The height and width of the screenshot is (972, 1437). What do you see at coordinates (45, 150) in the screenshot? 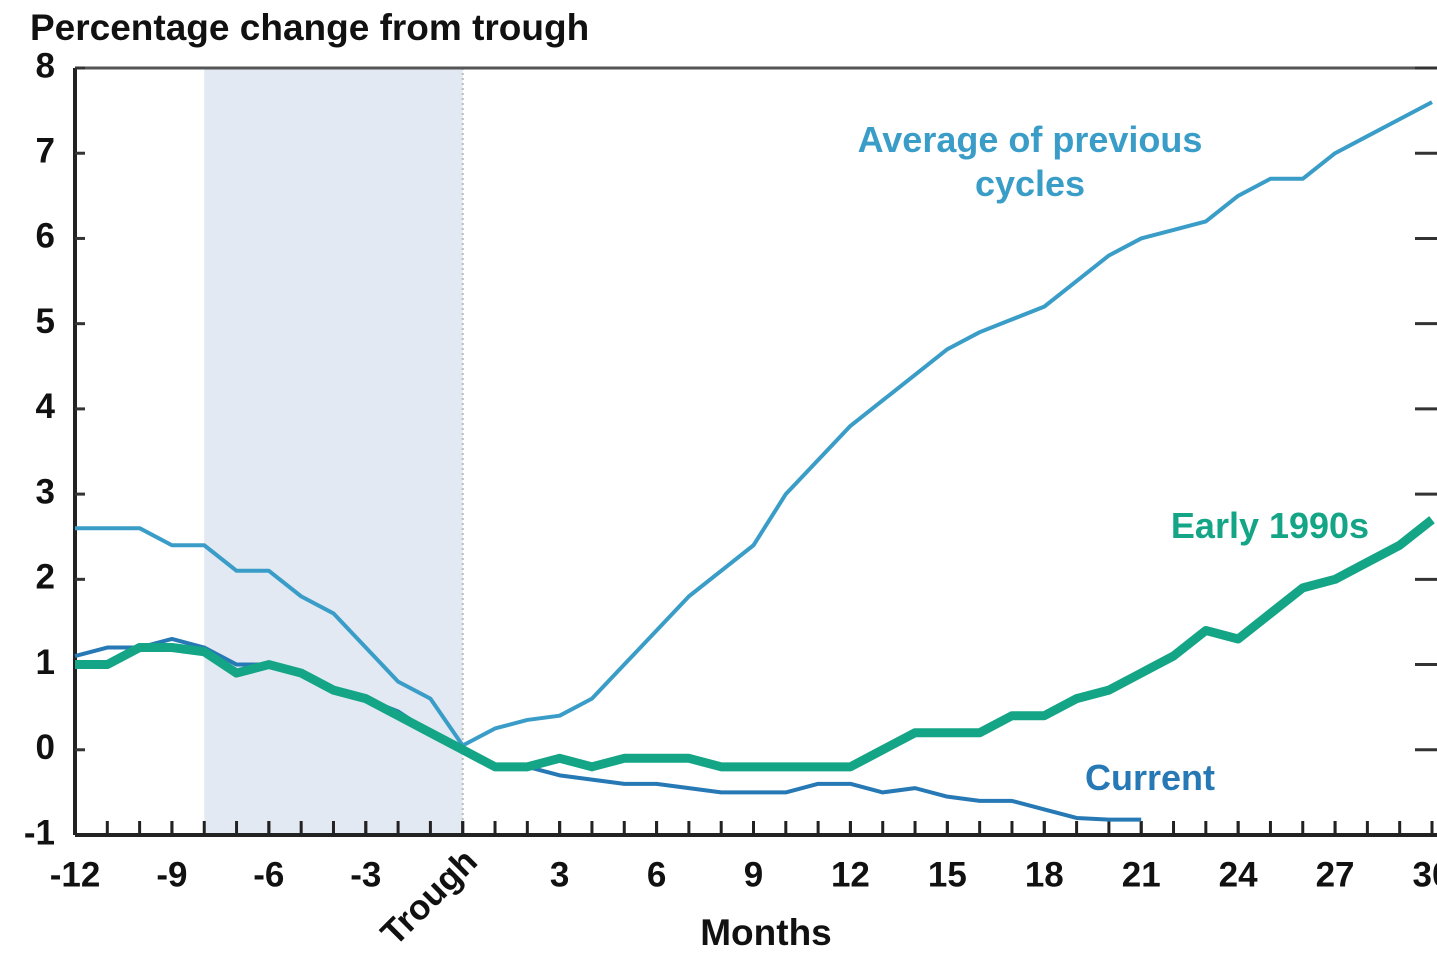
I see `y-tick-label: 7` at bounding box center [45, 150].